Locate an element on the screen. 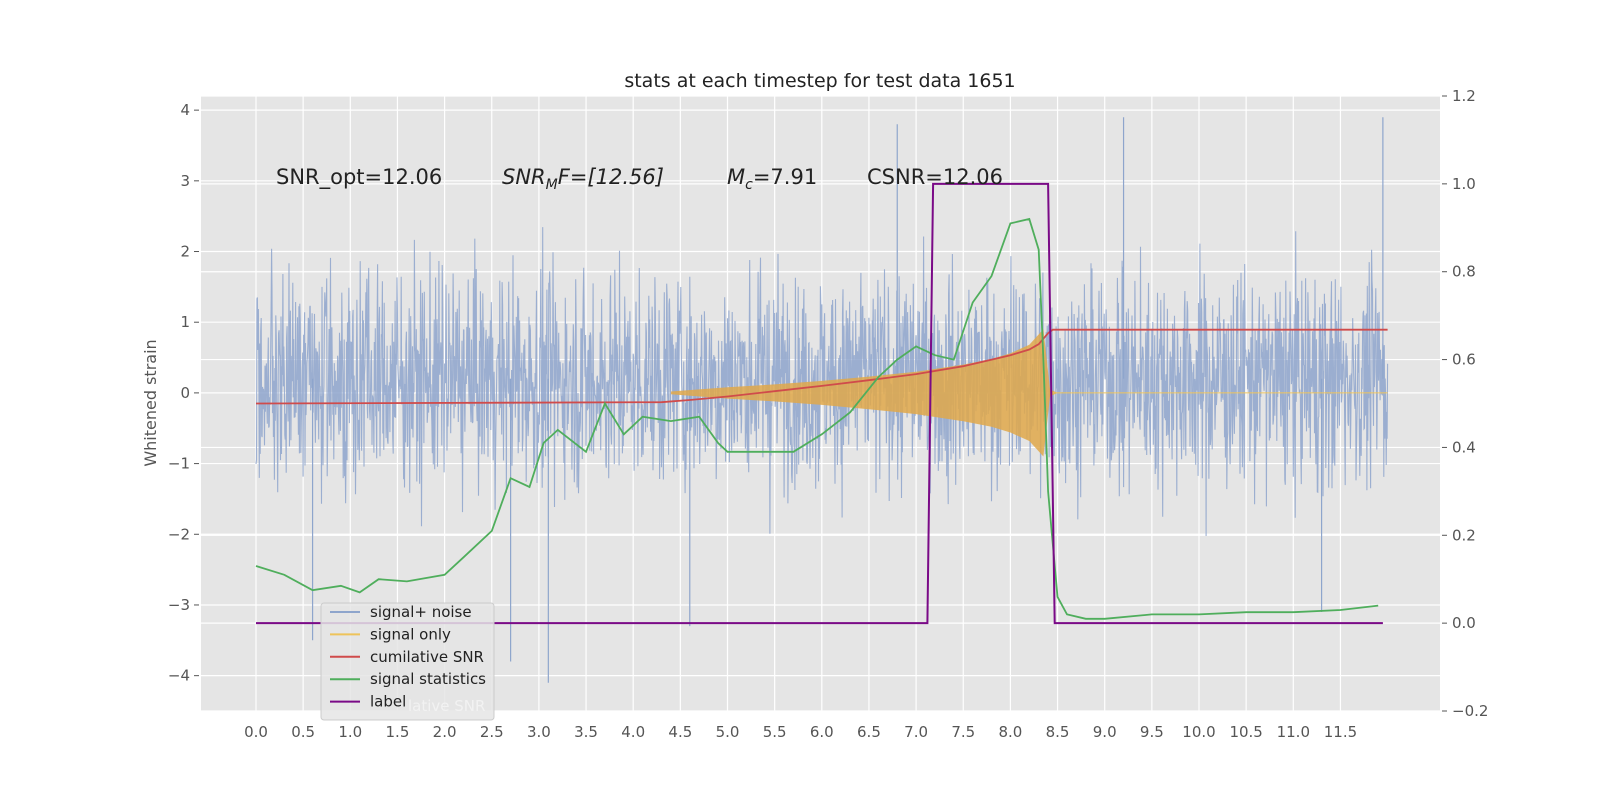 The width and height of the screenshot is (1600, 800). y2-tick-label: 0.4 is located at coordinates (1464, 447).